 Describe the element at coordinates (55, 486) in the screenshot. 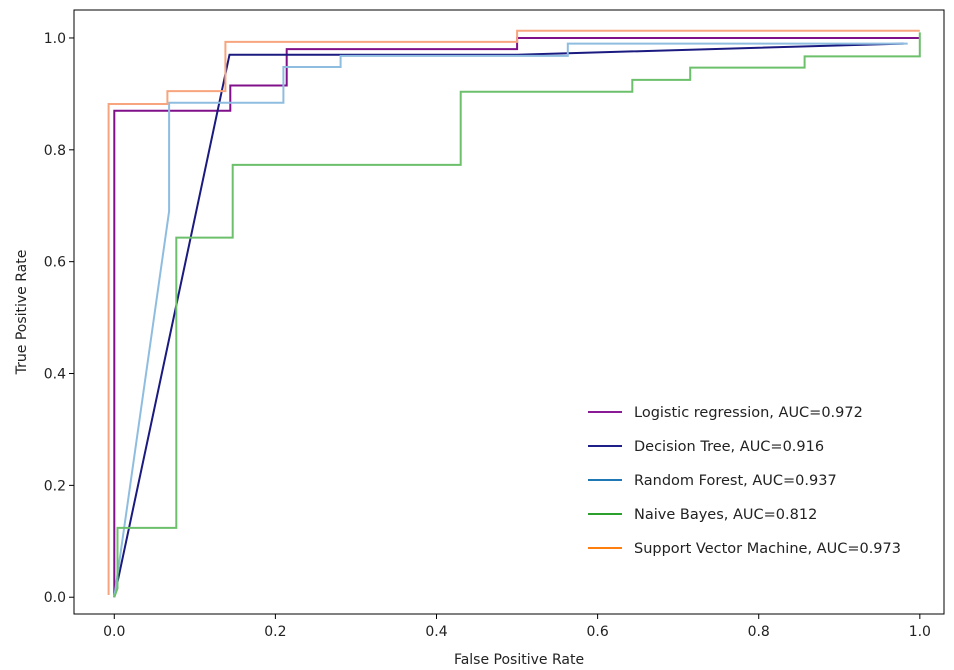

I see `y-tick-label: 0.2` at that location.